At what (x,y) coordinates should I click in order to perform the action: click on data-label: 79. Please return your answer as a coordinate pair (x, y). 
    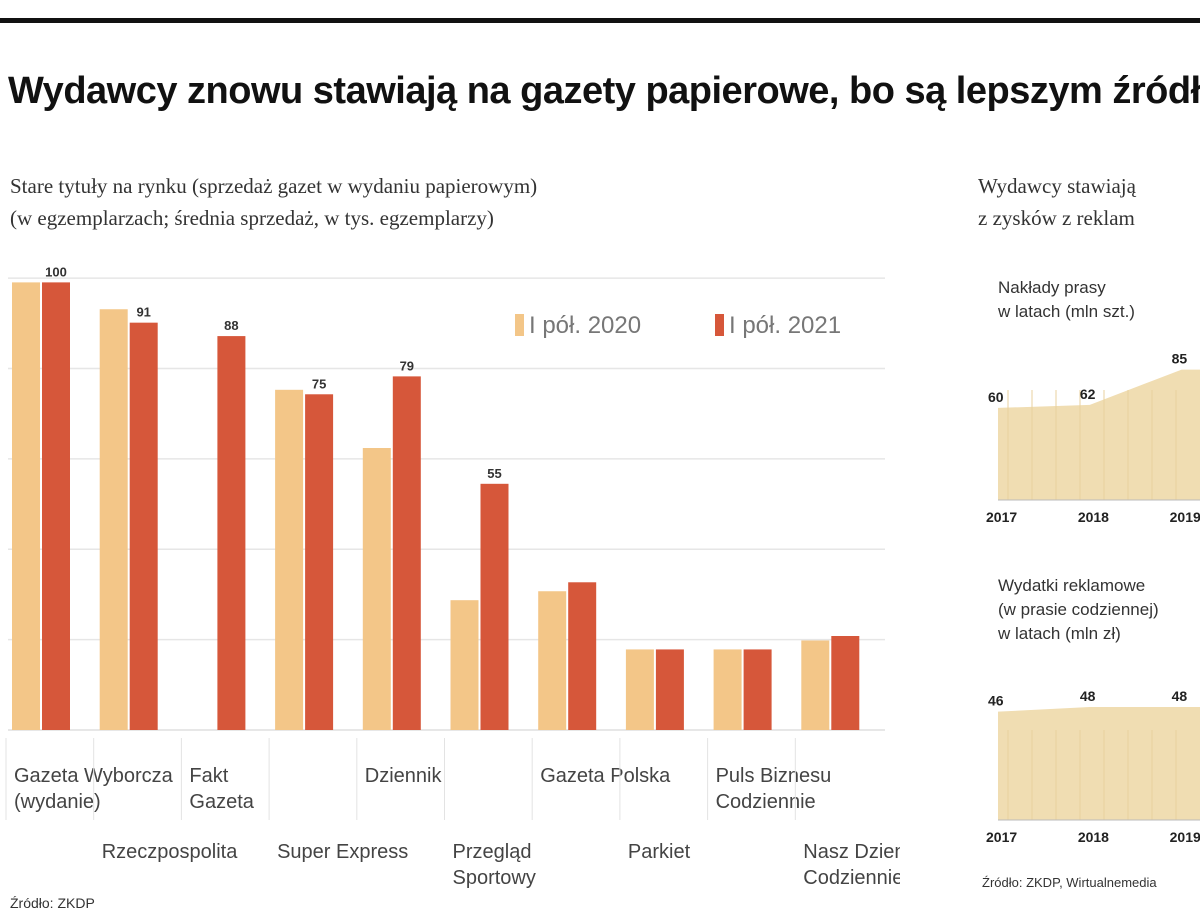
    Looking at the image, I should click on (407, 365).